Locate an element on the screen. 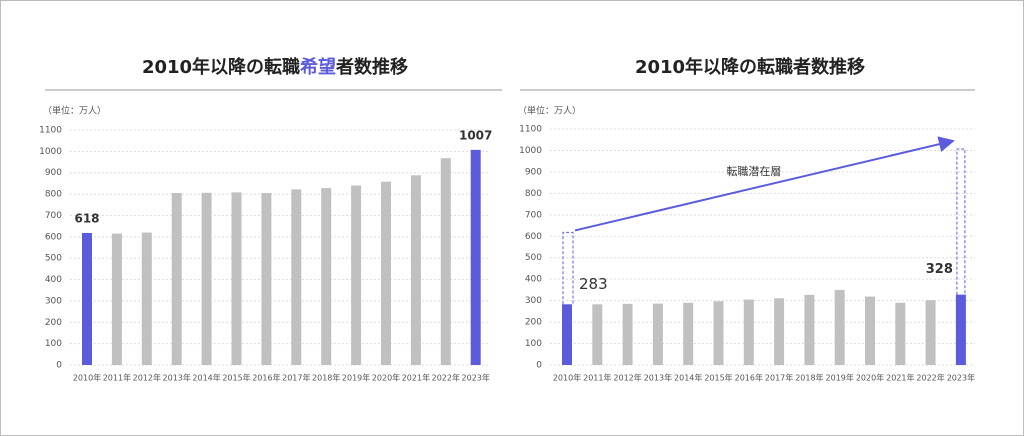 Image resolution: width=1024 pixels, height=436 pixels. chart-title: 2010年以降の転職者数推移 is located at coordinates (750, 67).